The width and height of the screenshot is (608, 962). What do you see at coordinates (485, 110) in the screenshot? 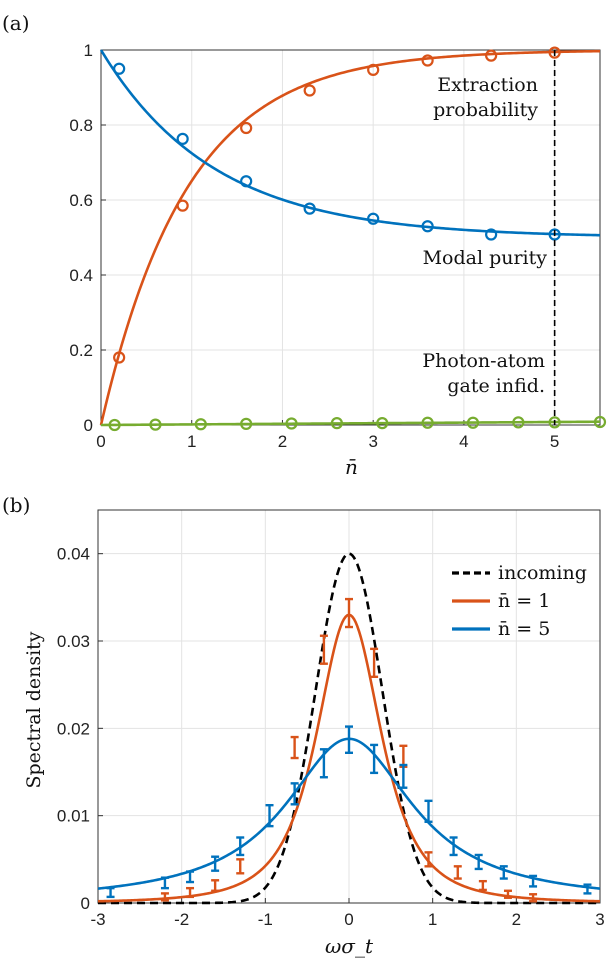
I see `annotation-extraction-line2: probability` at bounding box center [485, 110].